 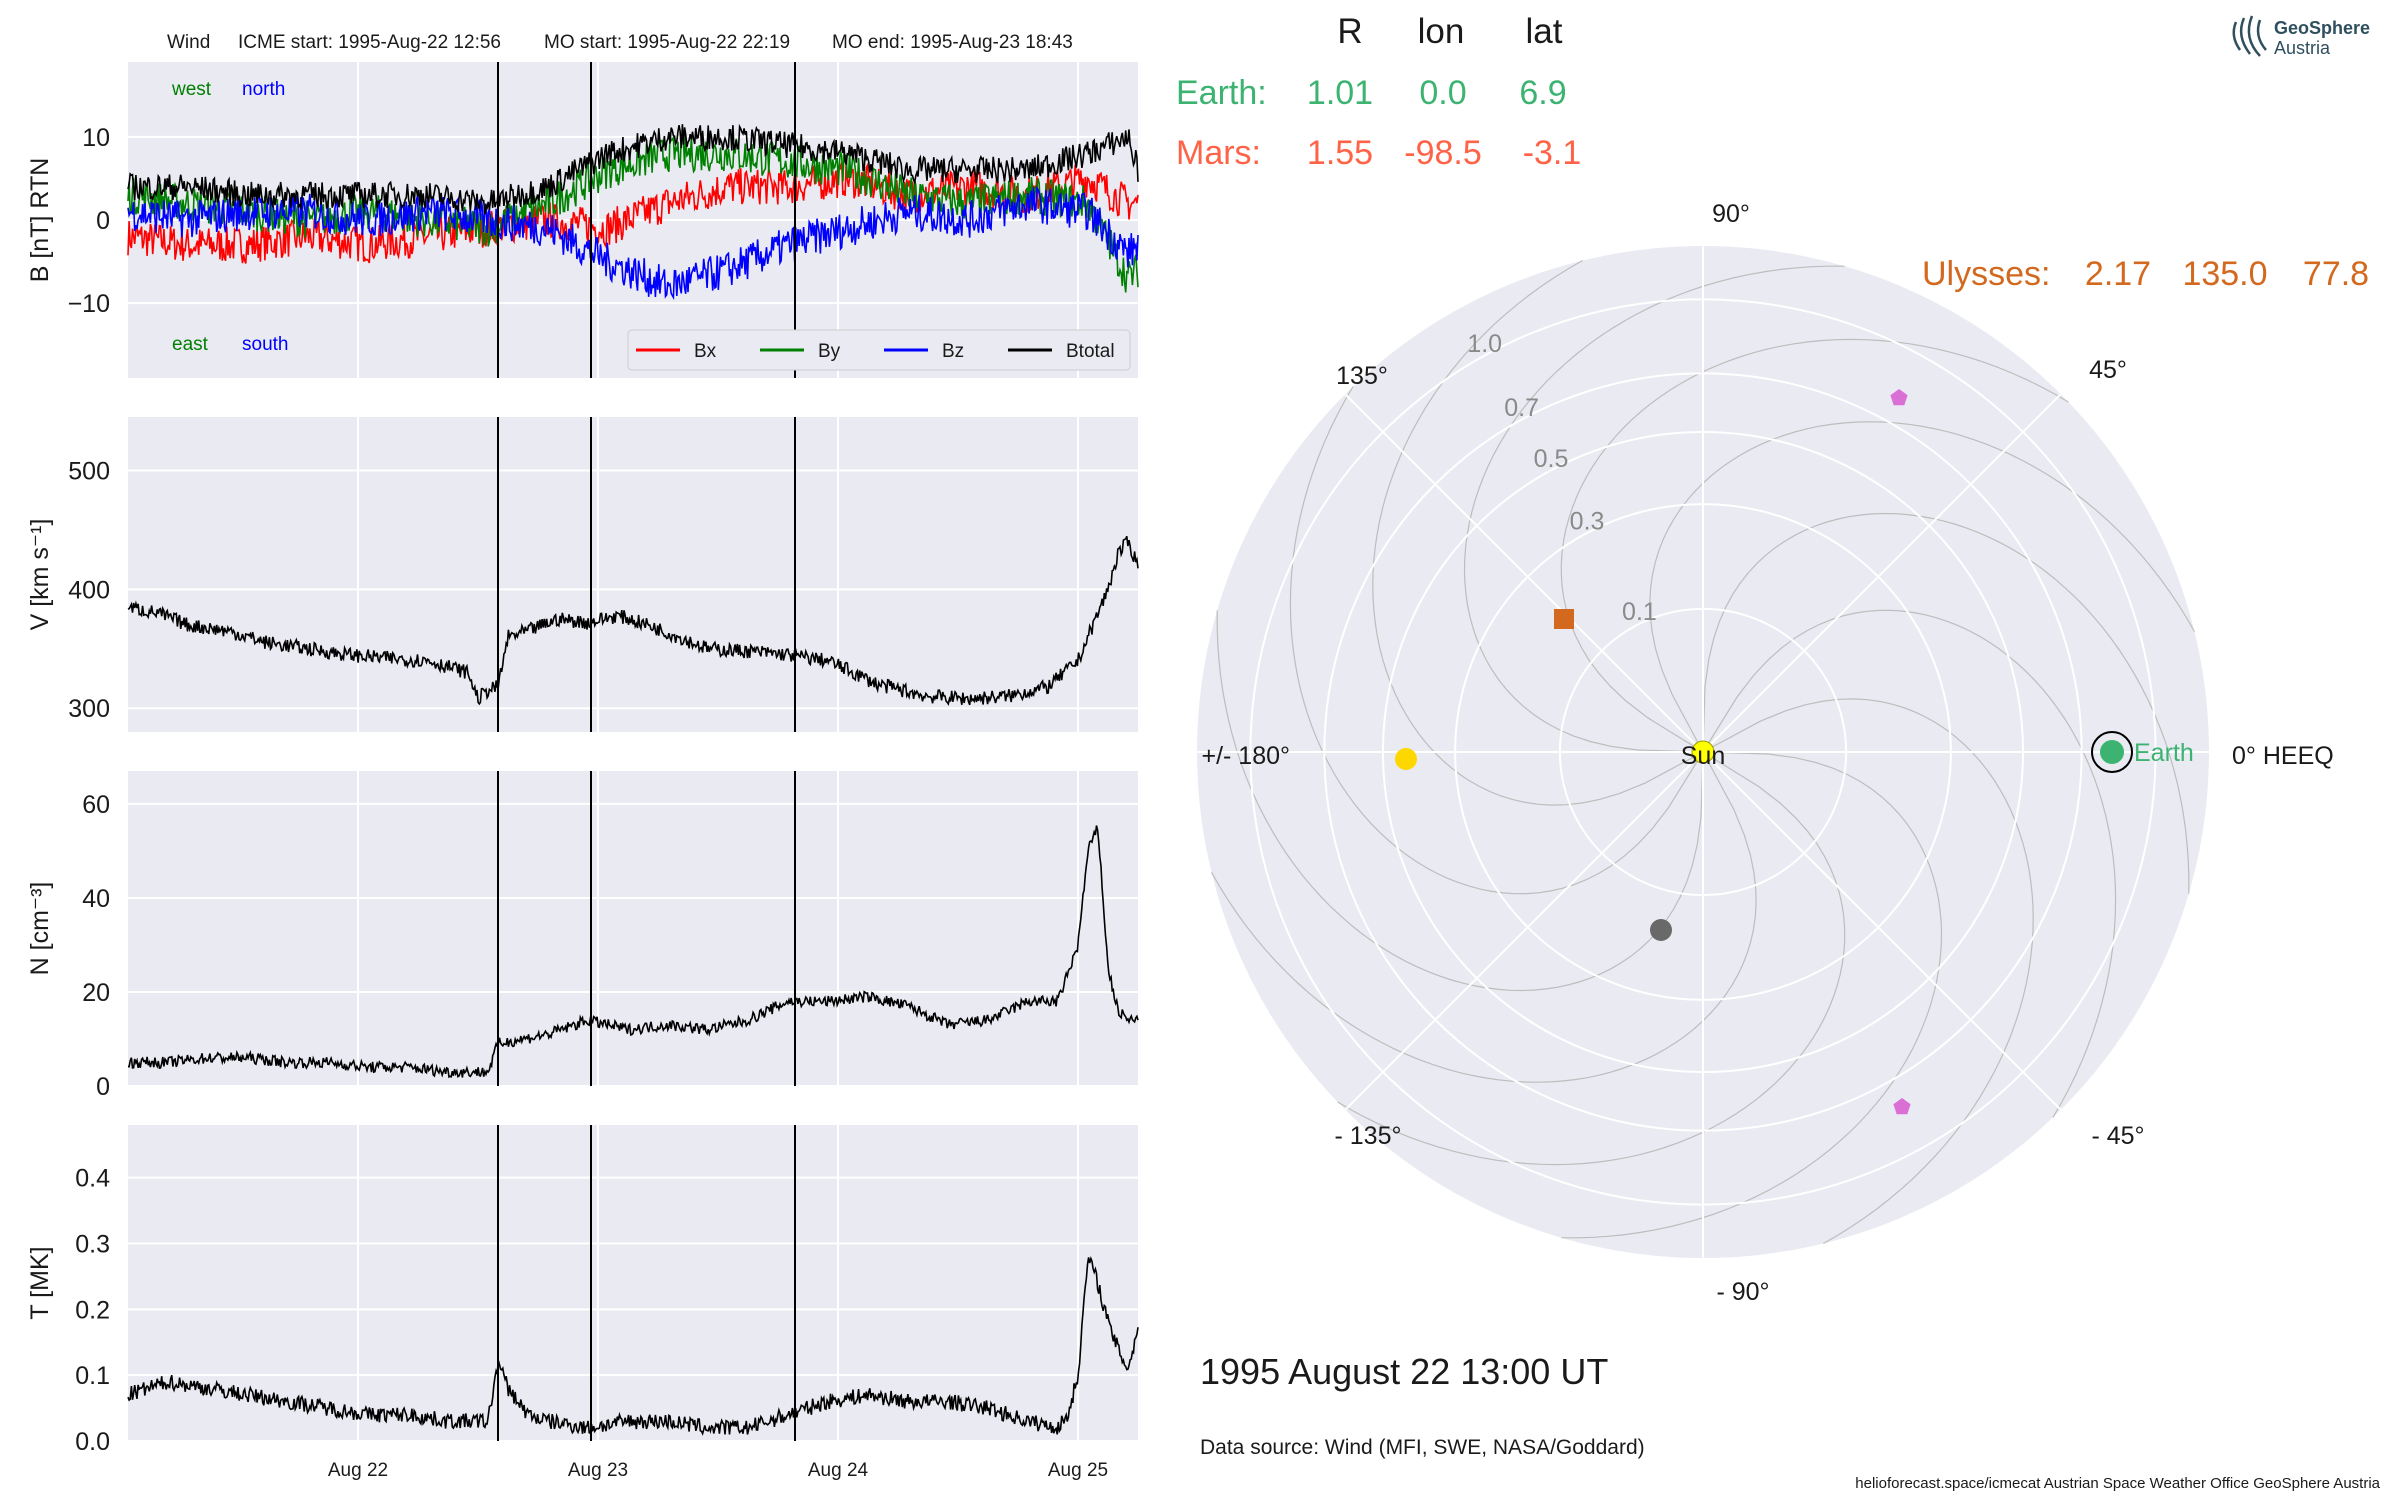 What do you see at coordinates (92, 1310) in the screenshot?
I see `y-tick-label: 0.2` at bounding box center [92, 1310].